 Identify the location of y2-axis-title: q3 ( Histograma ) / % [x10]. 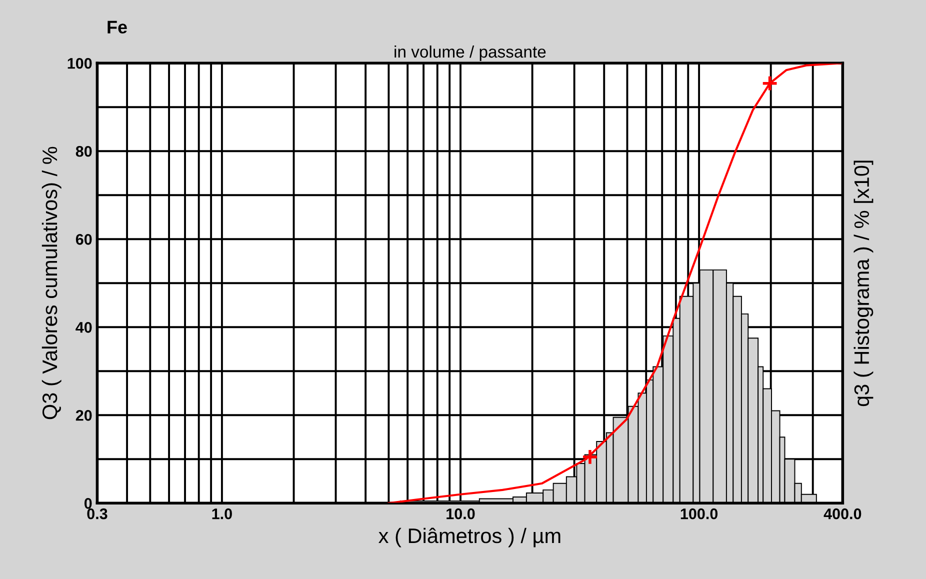
(864, 283).